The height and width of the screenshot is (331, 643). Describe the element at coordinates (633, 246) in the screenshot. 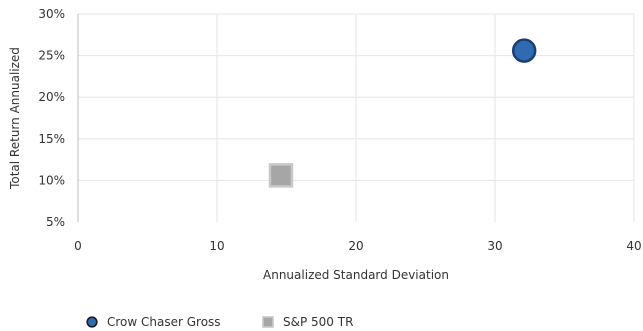

I see `x-tick-label: 40` at that location.